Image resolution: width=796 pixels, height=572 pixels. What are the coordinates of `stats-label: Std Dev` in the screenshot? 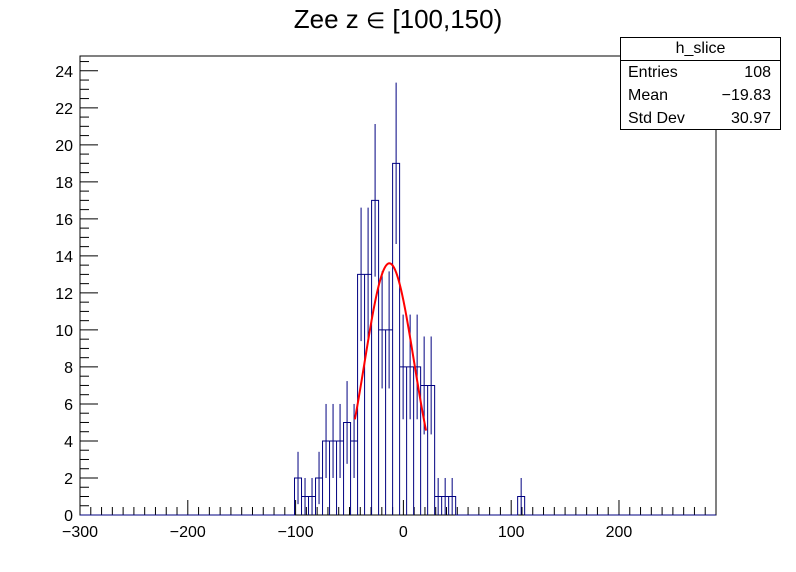 It's located at (656, 118).